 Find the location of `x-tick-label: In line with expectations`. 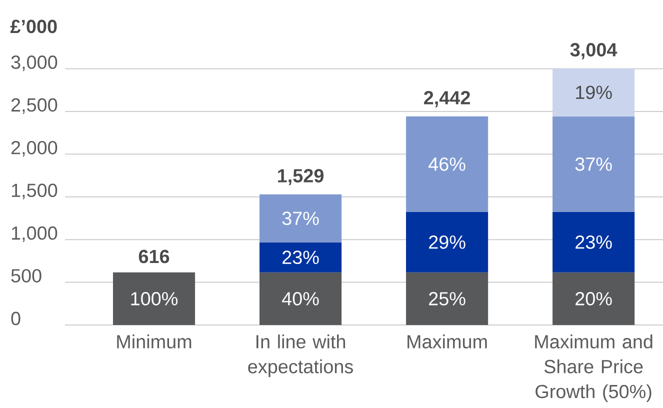

x-tick-label: In line with expectations is located at coordinates (300, 356).